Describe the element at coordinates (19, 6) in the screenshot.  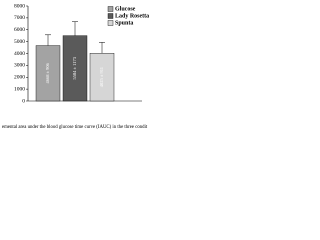
I see `y-tick-label: 8000` at that location.